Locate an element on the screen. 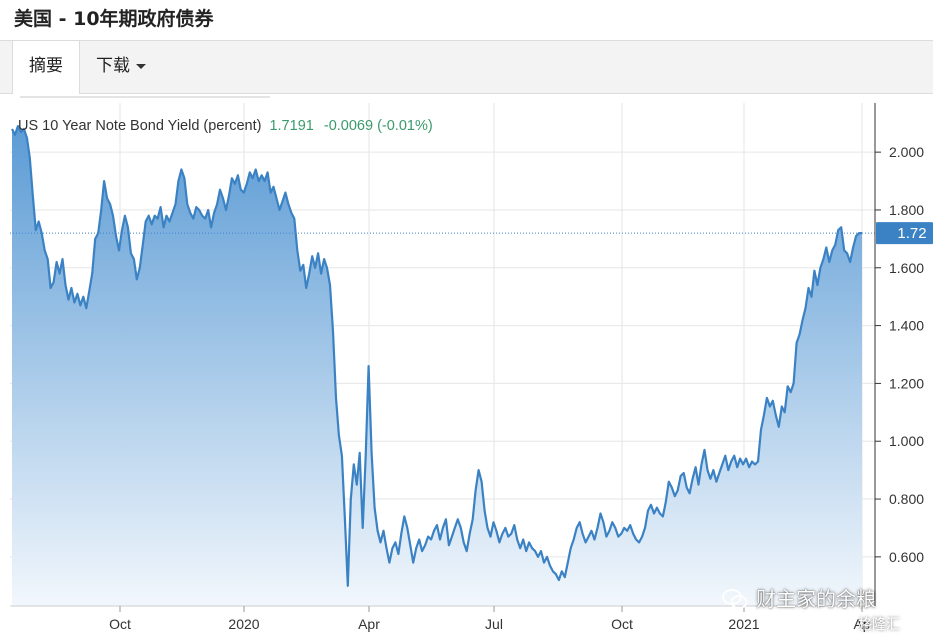 The image size is (933, 640). x-tick-label: Jul is located at coordinates (494, 624).